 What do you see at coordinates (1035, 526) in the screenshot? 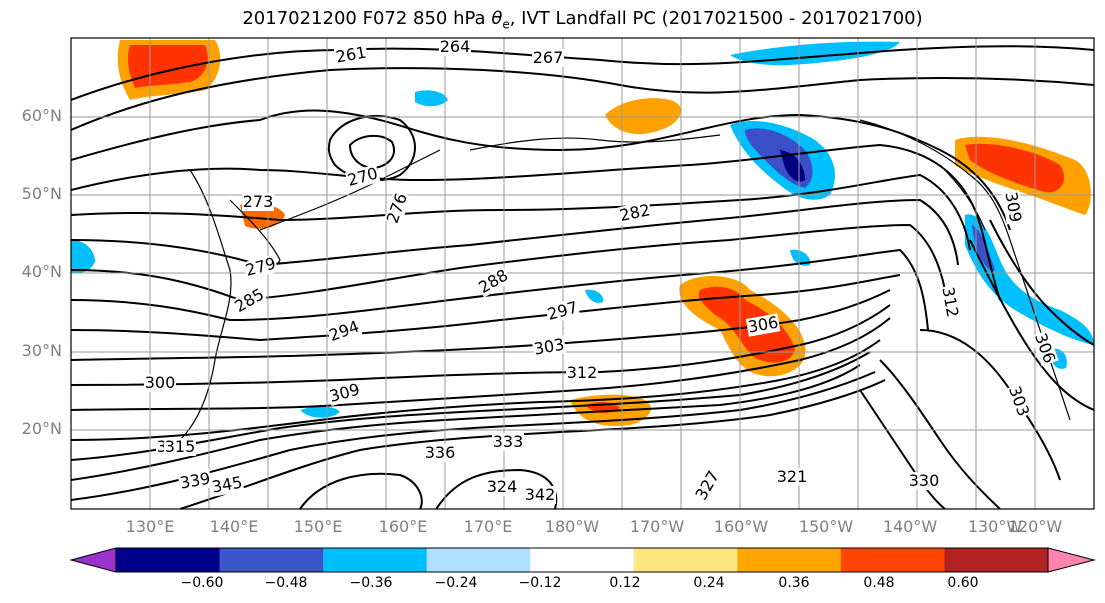
I see `lon-label-120w: 120°W` at bounding box center [1035, 526].